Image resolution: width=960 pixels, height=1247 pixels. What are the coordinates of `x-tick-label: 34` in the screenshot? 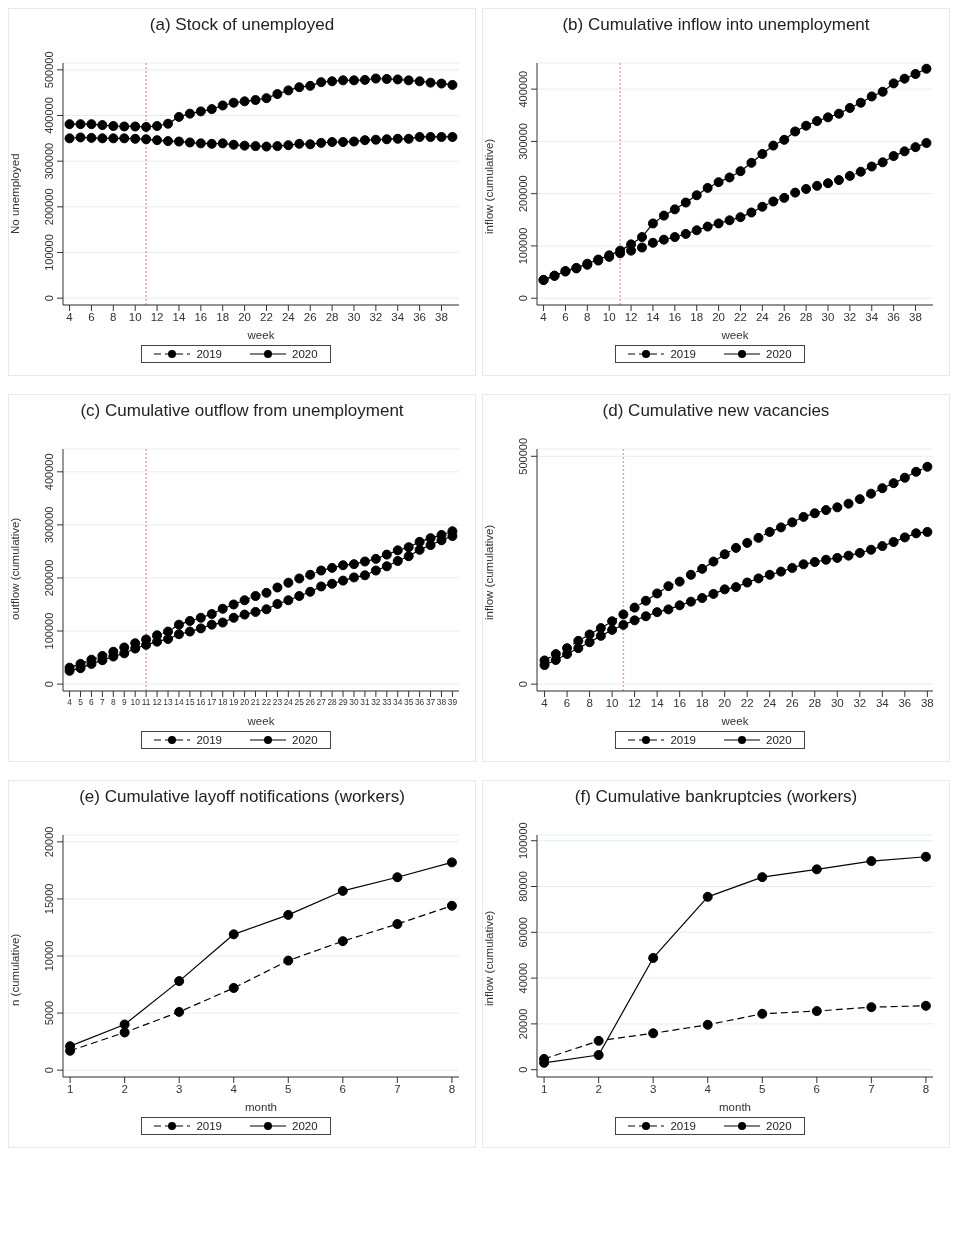 It's located at (398, 317).